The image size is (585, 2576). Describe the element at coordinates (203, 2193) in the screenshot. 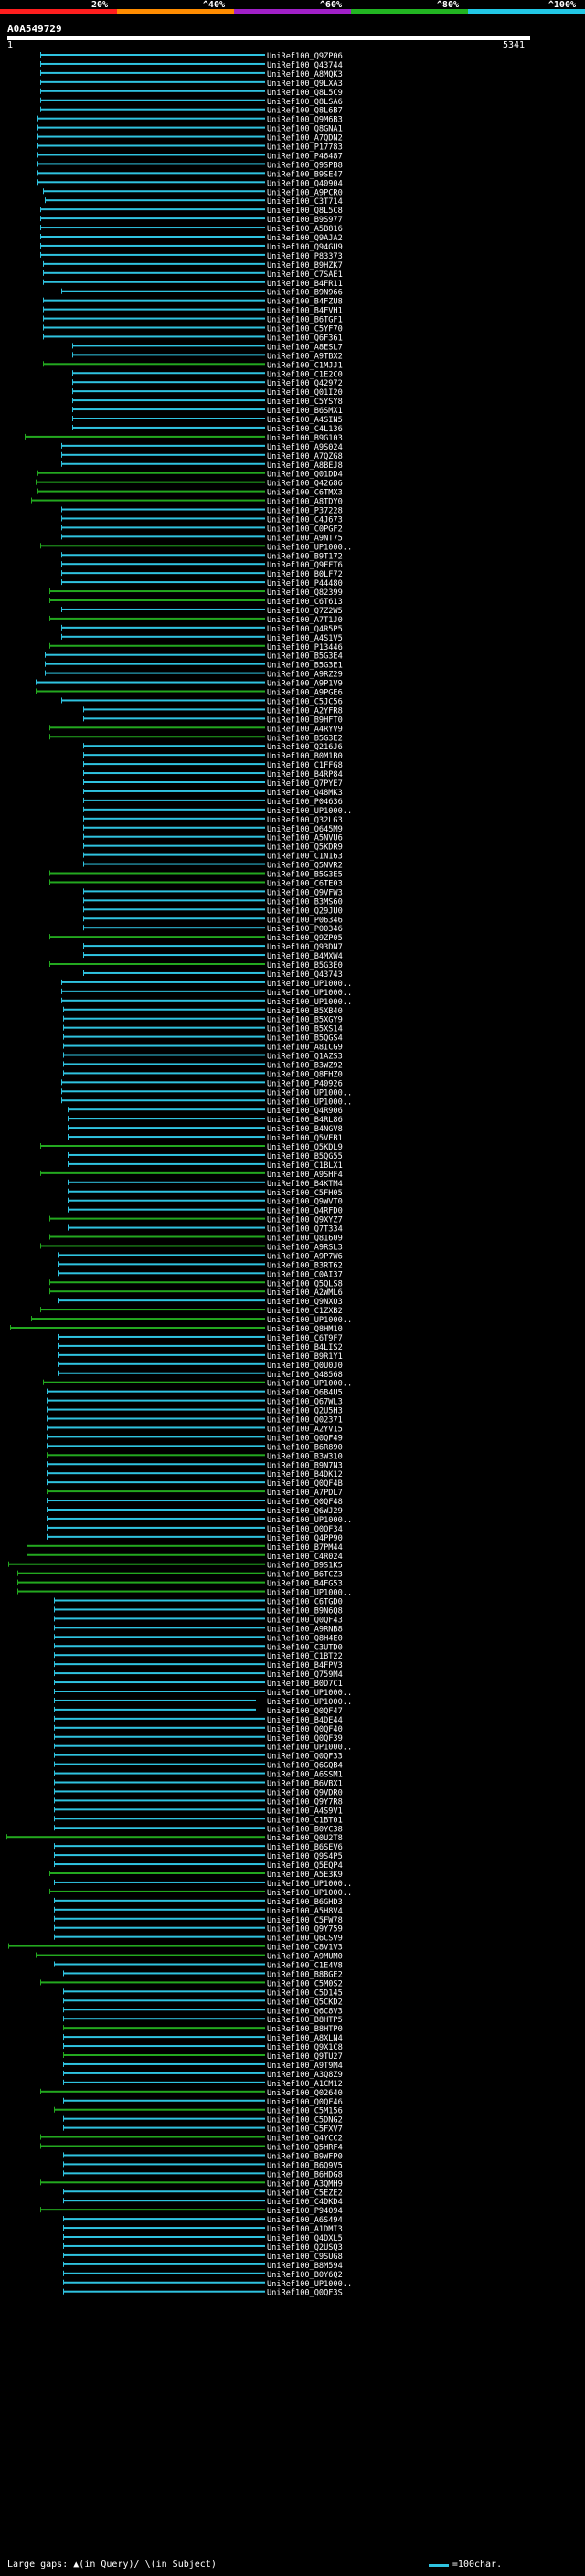

I see `hit-row: UniRef100_C5EZE2` at that location.